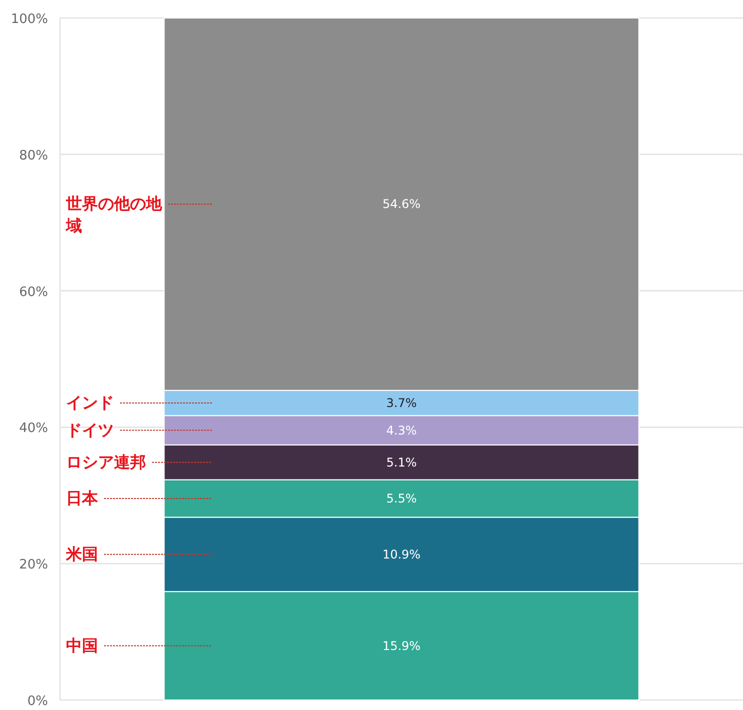 The width and height of the screenshot is (743, 710). I want to click on series-label: ロシア連邦, so click(106, 462).